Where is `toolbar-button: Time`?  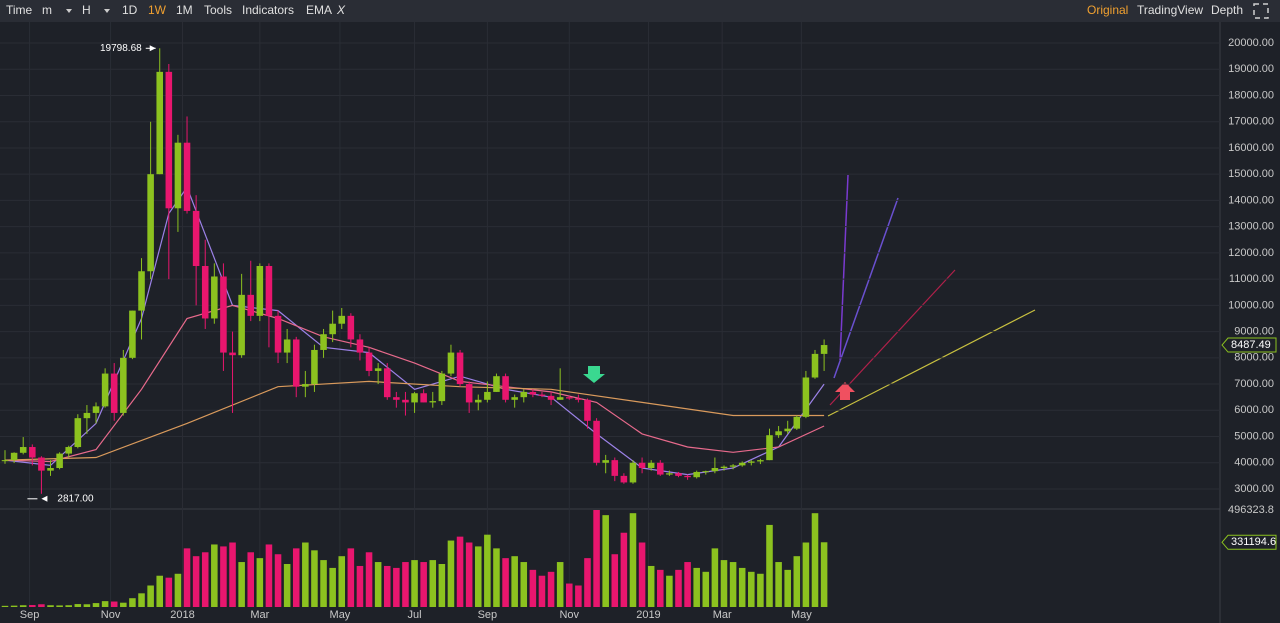
toolbar-button: Time is located at coordinates (19, 10).